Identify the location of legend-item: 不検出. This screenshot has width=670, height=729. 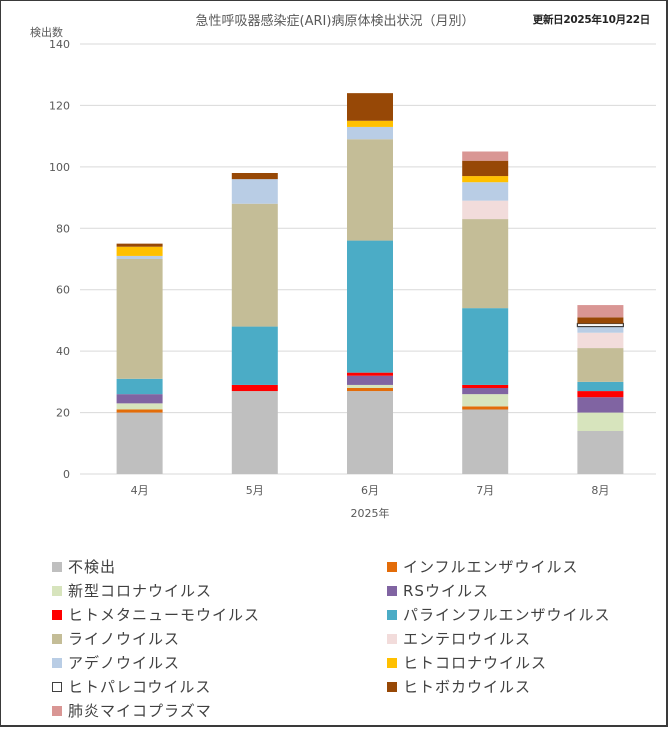
(84, 566).